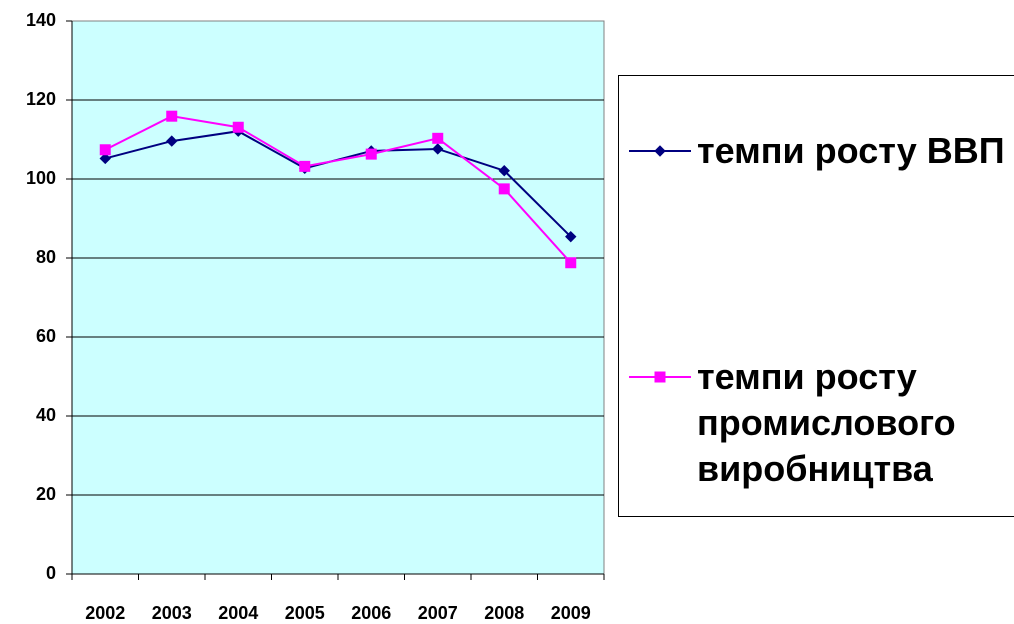 This screenshot has width=1014, height=624. What do you see at coordinates (851, 150) in the screenshot?
I see `legend-label: темпи росту ВВП` at bounding box center [851, 150].